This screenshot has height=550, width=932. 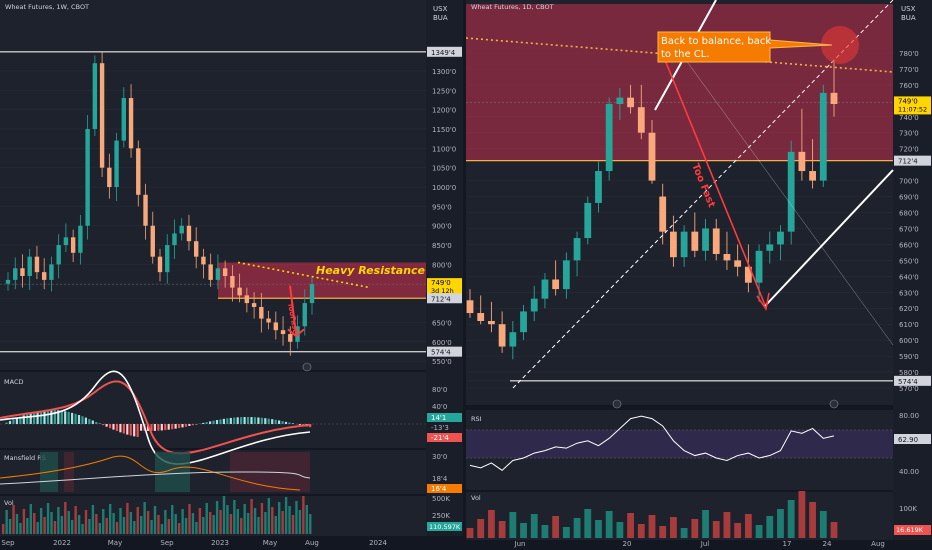 What do you see at coordinates (307, 367) in the screenshot?
I see `left-event-marker-icon` at bounding box center [307, 367].